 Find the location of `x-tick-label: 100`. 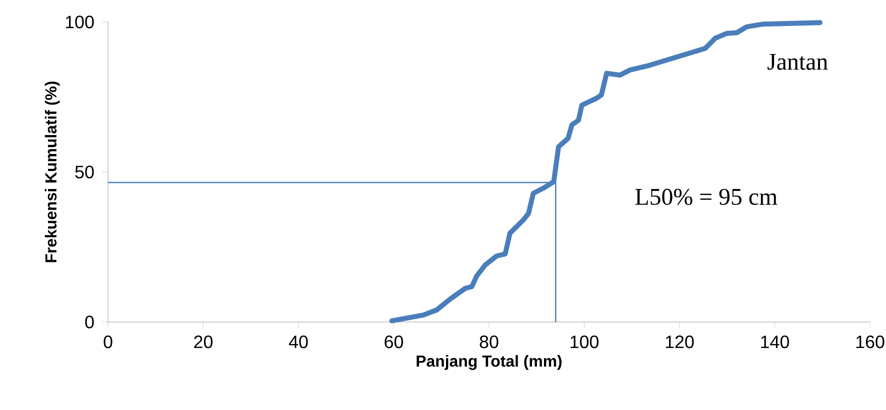

x-tick-label: 100 is located at coordinates (584, 342).